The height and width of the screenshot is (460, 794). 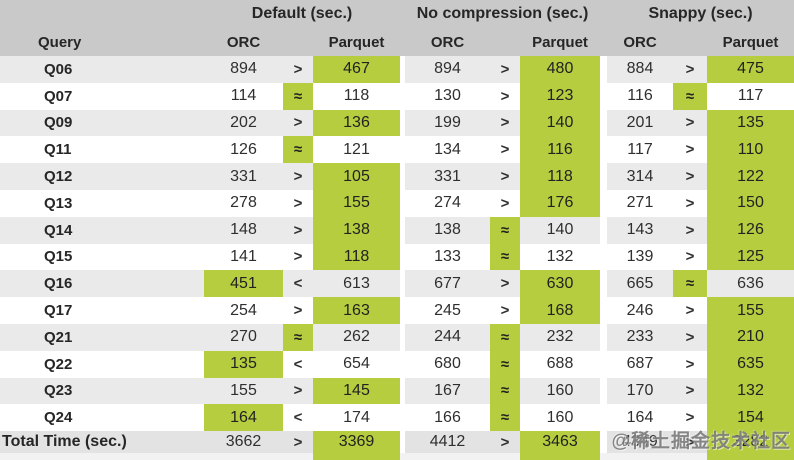 What do you see at coordinates (750, 176) in the screenshot?
I see `parquet-value: 122` at bounding box center [750, 176].